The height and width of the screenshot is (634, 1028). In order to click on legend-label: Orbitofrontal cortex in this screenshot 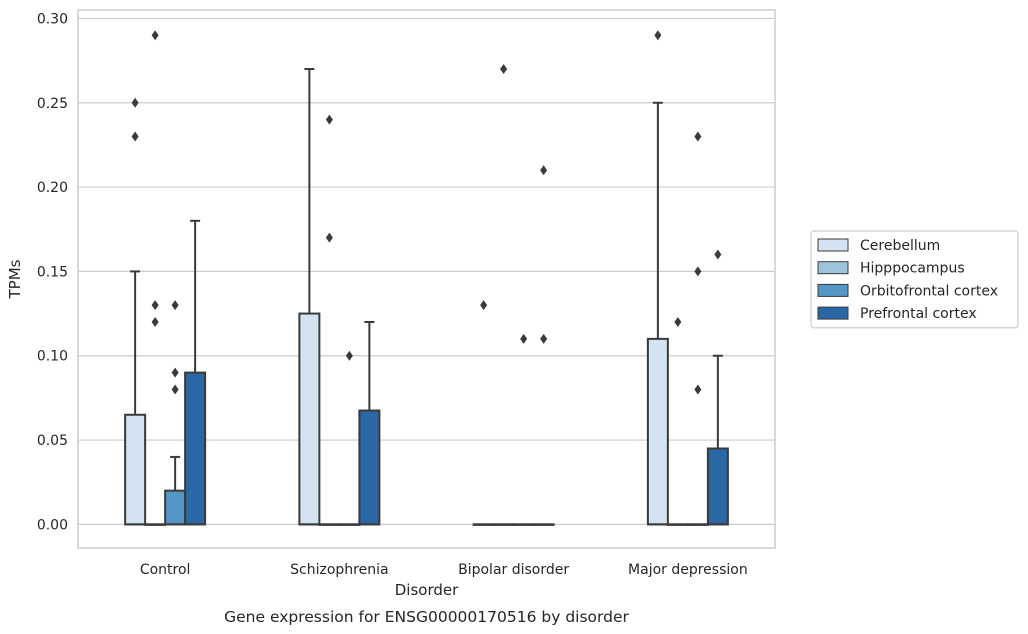, I will do `click(929, 291)`.